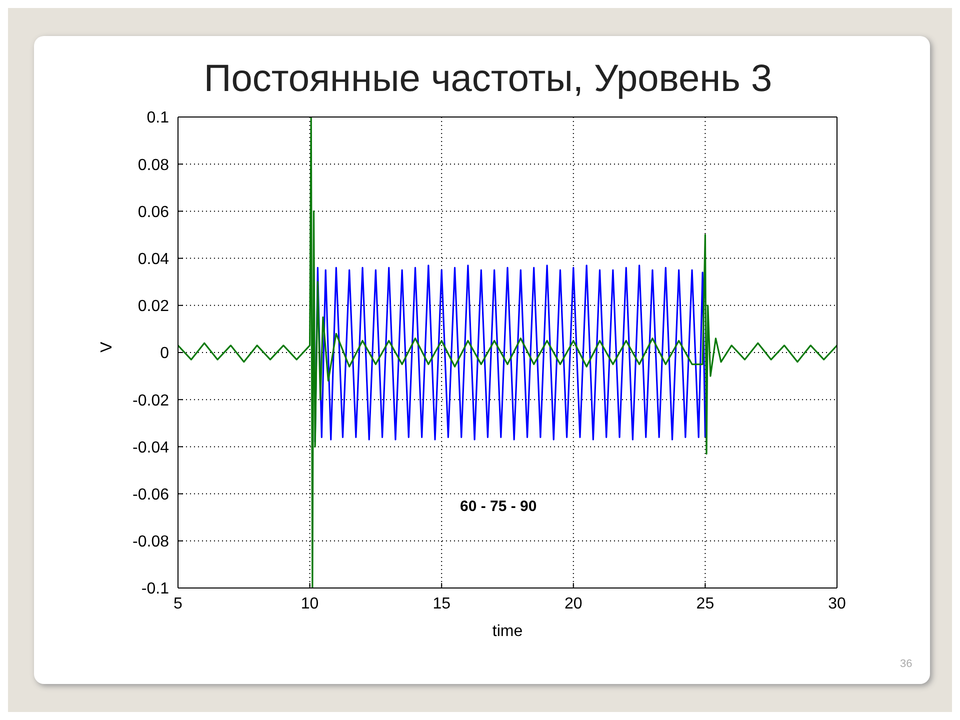  I want to click on chart-title: Постоянные частоты, Уровень 3, so click(488, 79).